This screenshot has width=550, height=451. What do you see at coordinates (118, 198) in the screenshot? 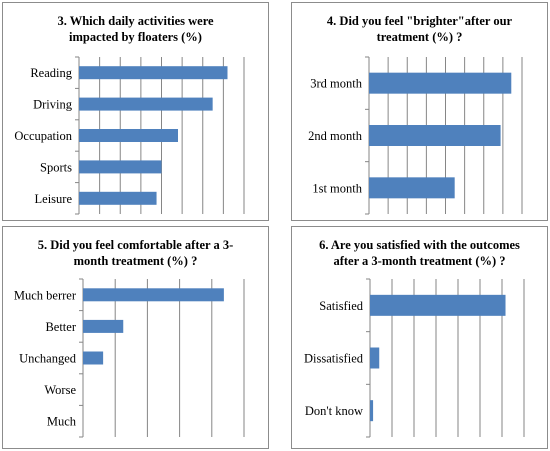
I see `bar-leisure` at bounding box center [118, 198].